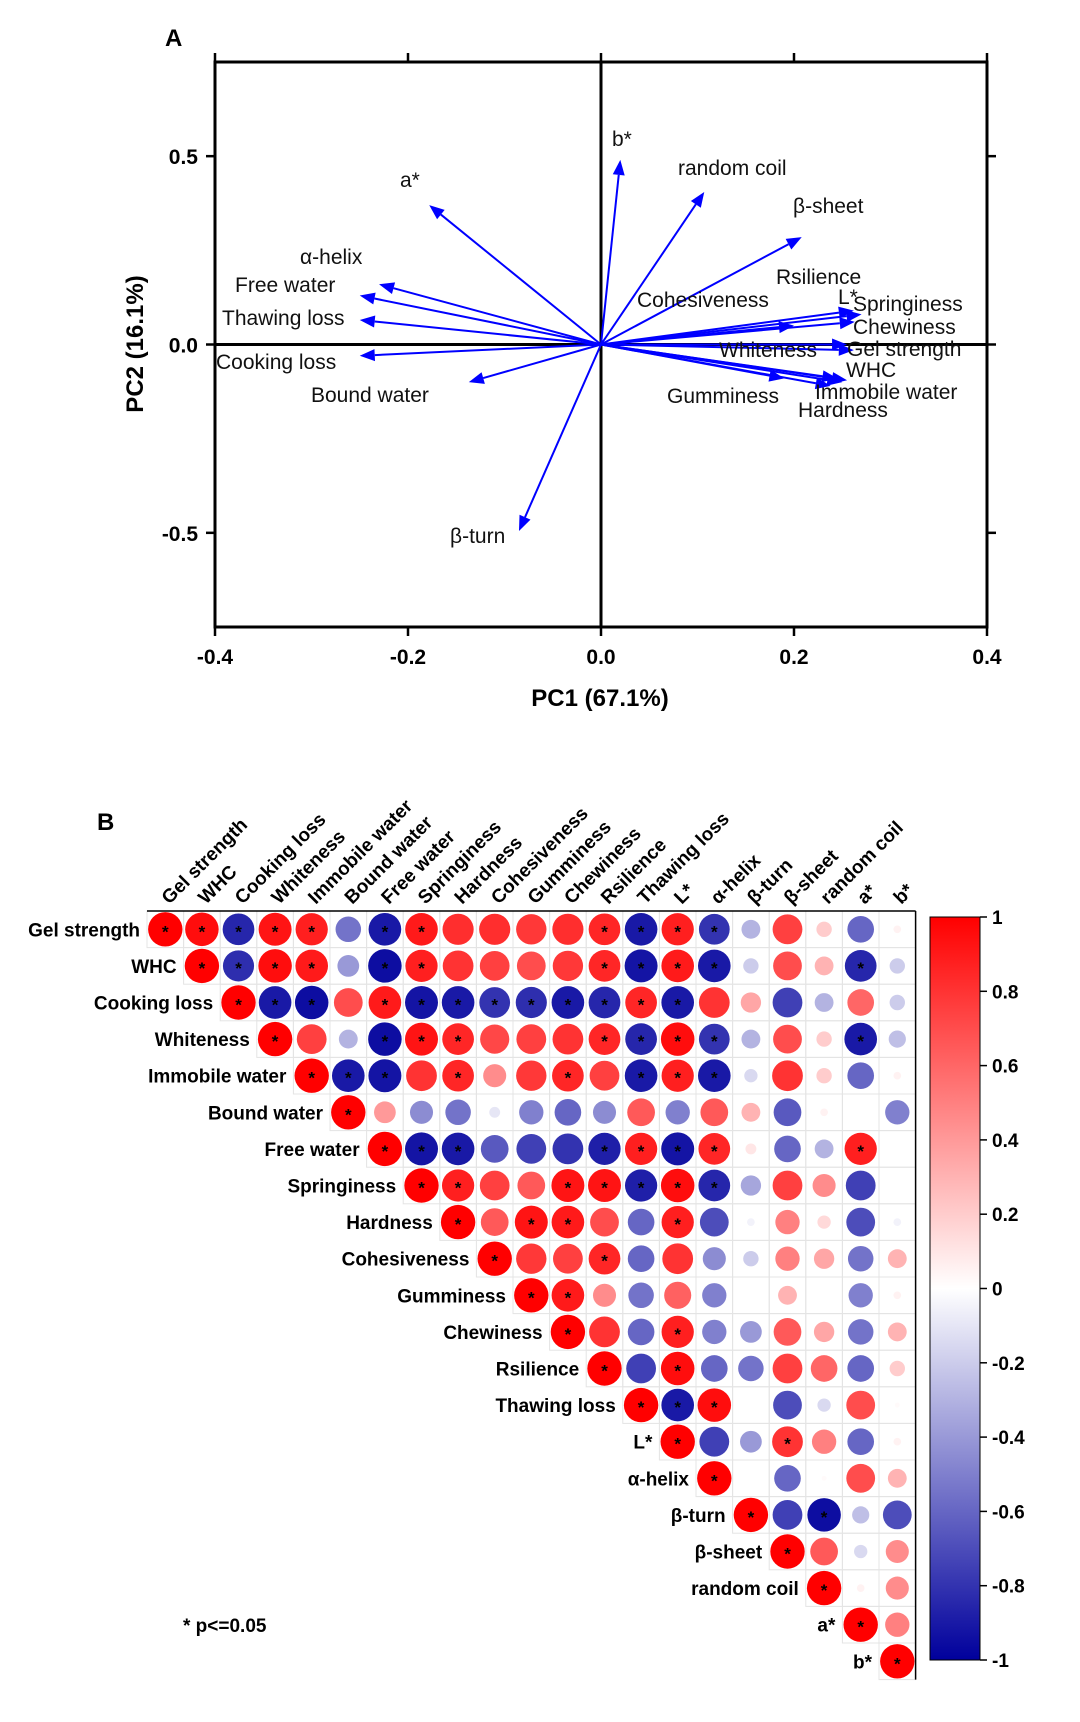  I want to click on significance-note: * p<=0.05, so click(225, 1626).